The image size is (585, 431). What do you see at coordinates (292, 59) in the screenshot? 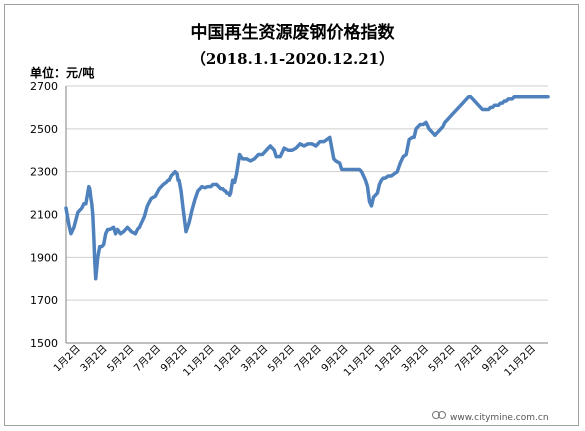
I see `chart-subtitle: （2018.1.1-2020.12.21）` at bounding box center [292, 59].